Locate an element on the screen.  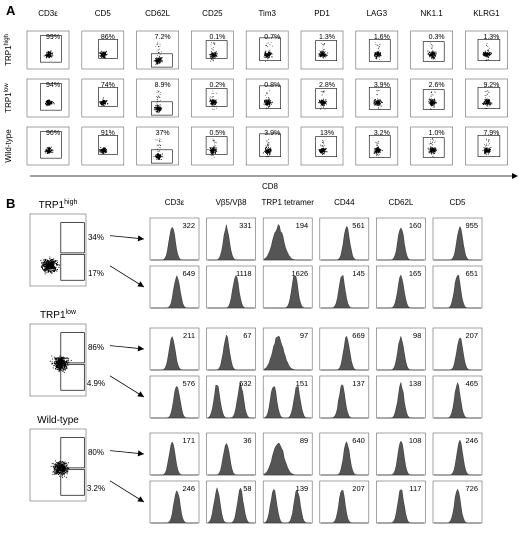
panel-b-column-header: CD5 is located at coordinates (457, 202).